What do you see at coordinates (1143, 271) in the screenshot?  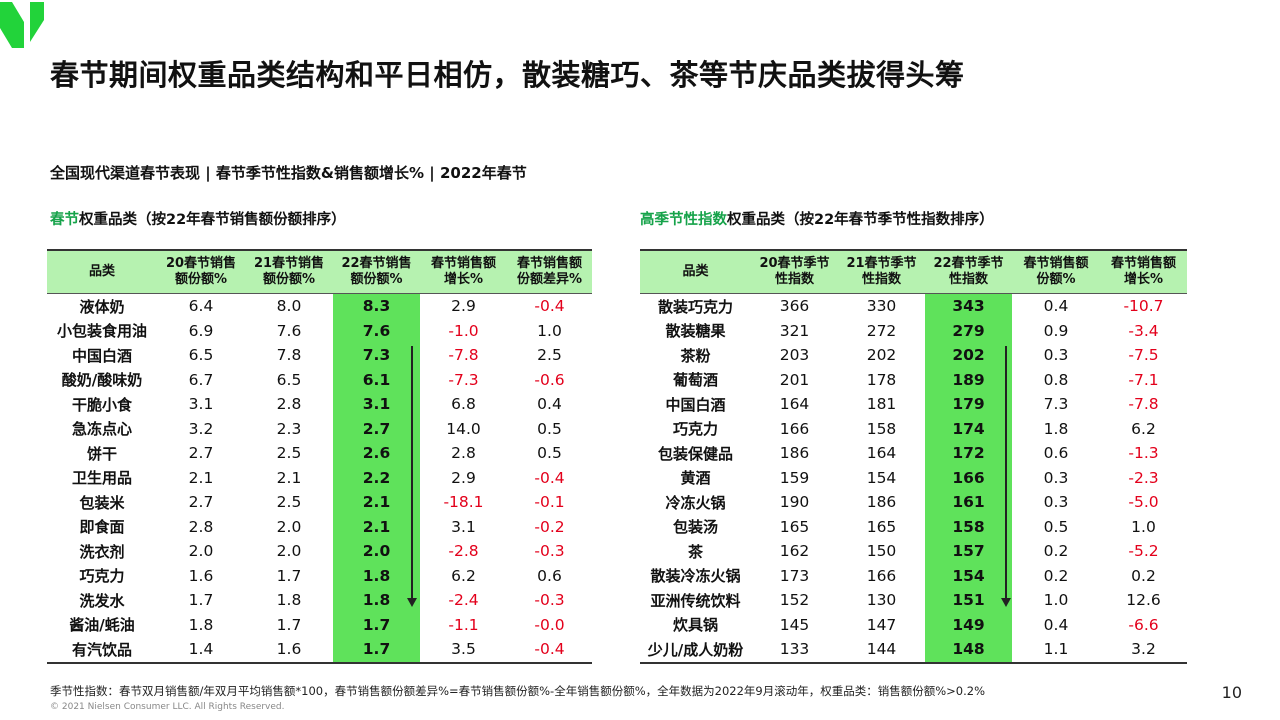 I see `column-header: 春节销售额 增长%` at bounding box center [1143, 271].